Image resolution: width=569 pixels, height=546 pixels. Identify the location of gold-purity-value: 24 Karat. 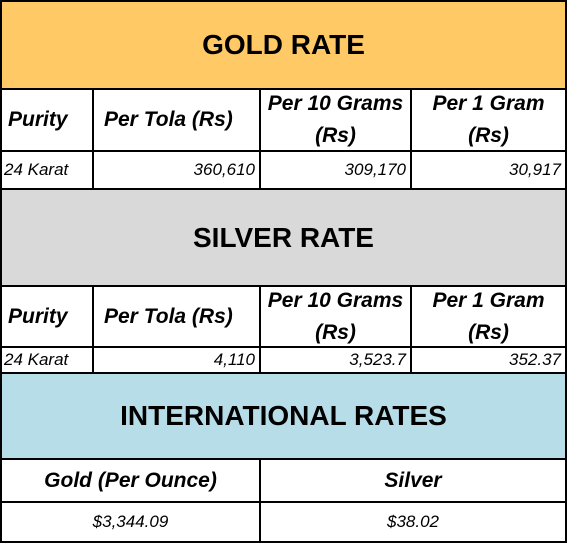
(48, 171).